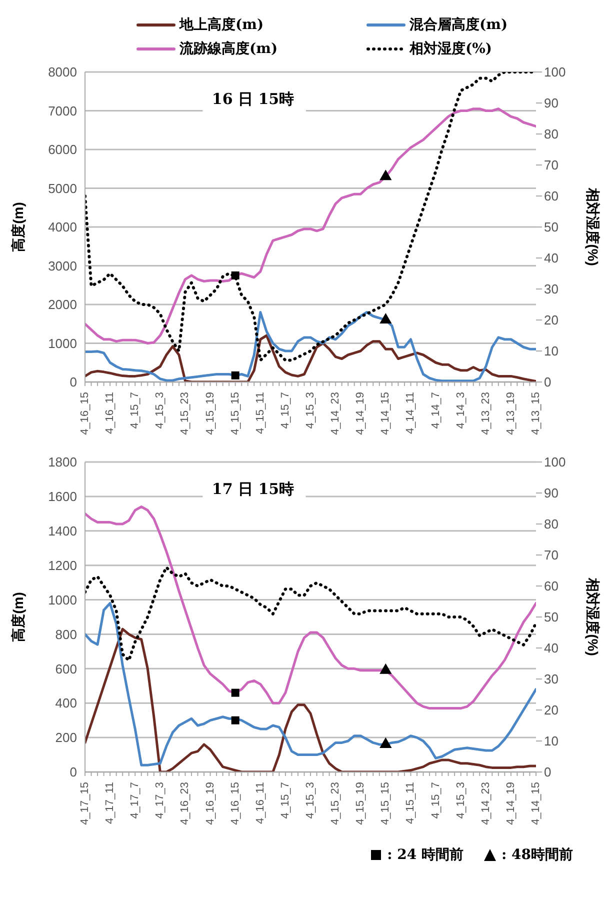 This screenshot has height=898, width=611. What do you see at coordinates (451, 49) in the screenshot?
I see `legend-label: 相対湿度(%)` at bounding box center [451, 49].